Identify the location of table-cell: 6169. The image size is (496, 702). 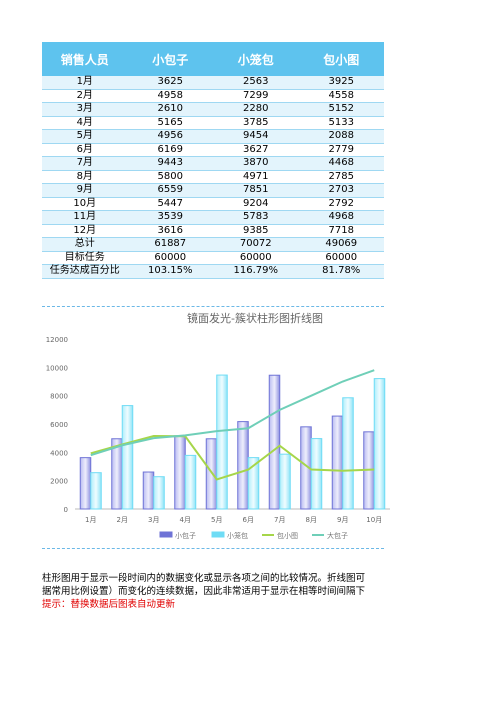
(170, 150).